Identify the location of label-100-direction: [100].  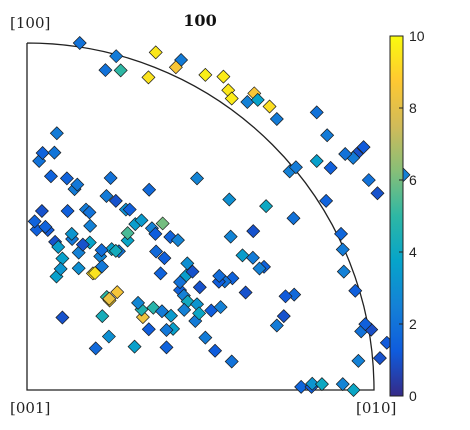
(30, 23).